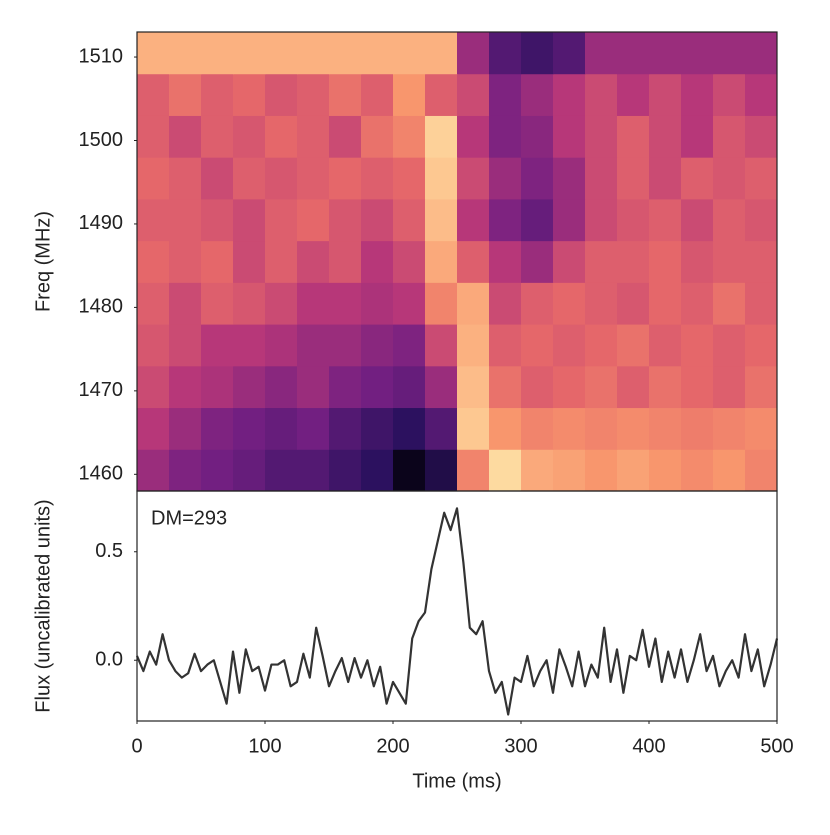 Image resolution: width=830 pixels, height=835 pixels. What do you see at coordinates (101, 474) in the screenshot?
I see `y-tick-label: 1460` at bounding box center [101, 474].